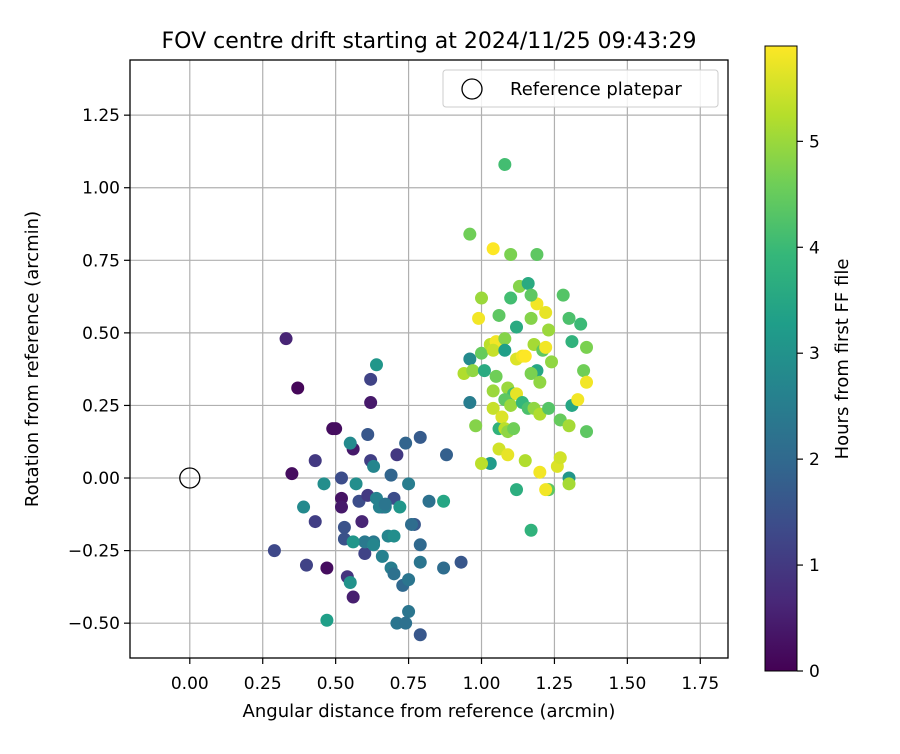 Image resolution: width=900 pixels, height=754 pixels. I want to click on colorbar-label: Hours from first FF file, so click(842, 359).